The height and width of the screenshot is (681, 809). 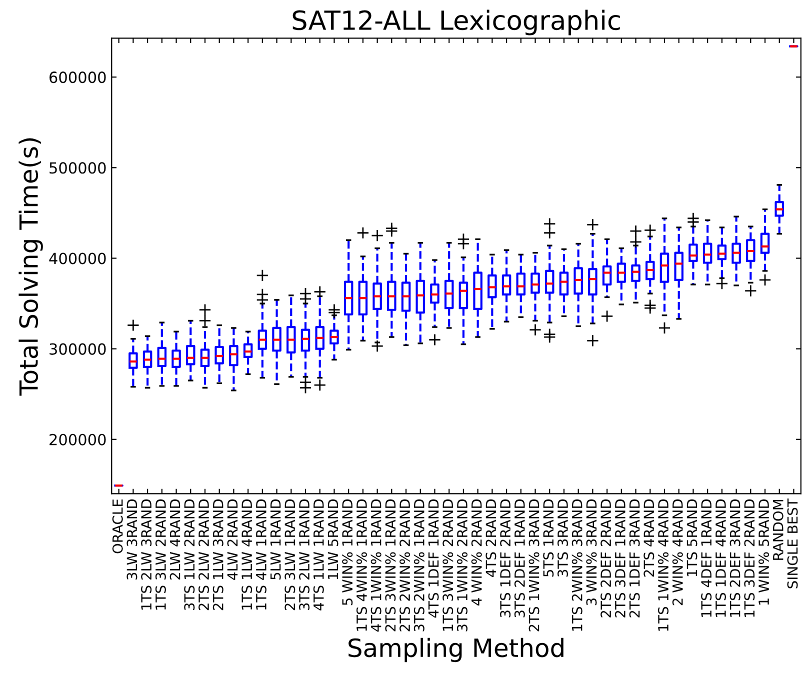 I want to click on x-tick-label: 3TS 2LW 1RAND, so click(x=304, y=554).